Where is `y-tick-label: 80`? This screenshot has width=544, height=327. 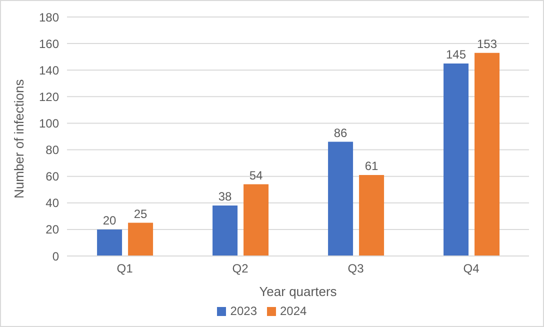
y-tick-label: 80 is located at coordinates (53, 150).